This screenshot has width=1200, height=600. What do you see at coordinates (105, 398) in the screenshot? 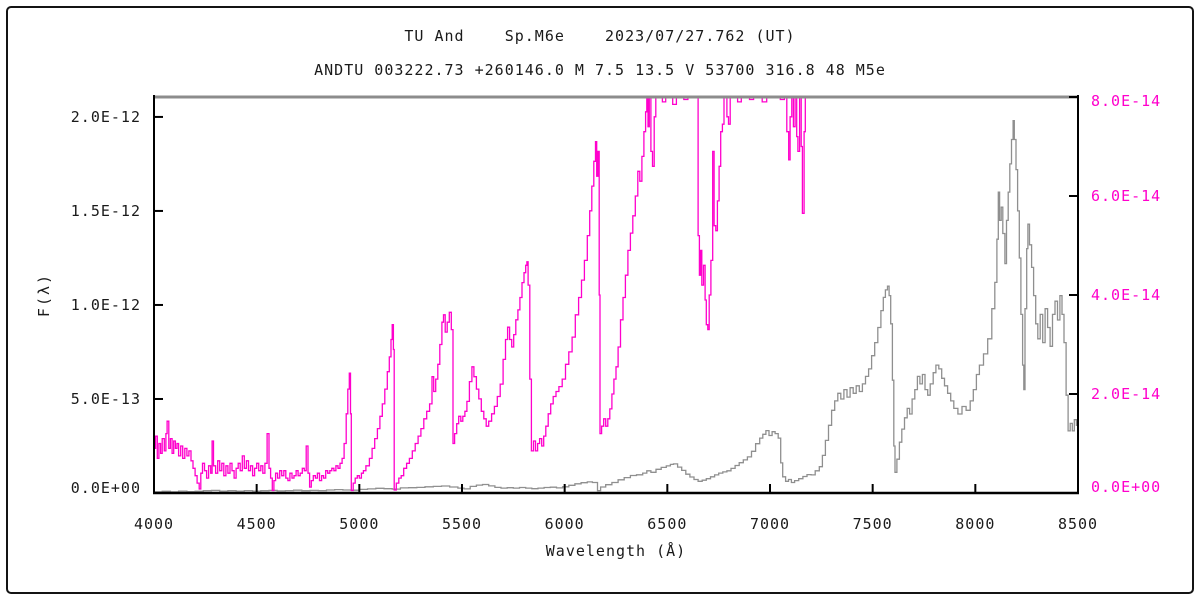
I see `y-left-tick-label: 5.0E-13` at bounding box center [105, 398].